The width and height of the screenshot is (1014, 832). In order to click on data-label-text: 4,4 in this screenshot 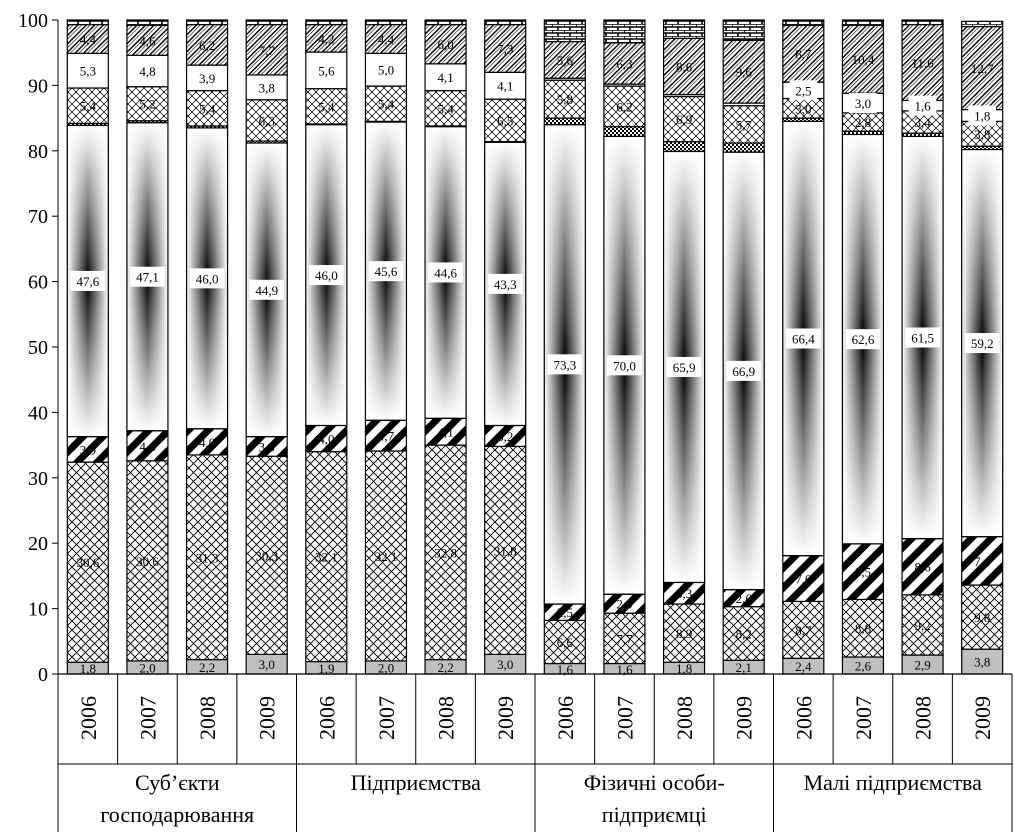, I will do `click(386, 39)`.